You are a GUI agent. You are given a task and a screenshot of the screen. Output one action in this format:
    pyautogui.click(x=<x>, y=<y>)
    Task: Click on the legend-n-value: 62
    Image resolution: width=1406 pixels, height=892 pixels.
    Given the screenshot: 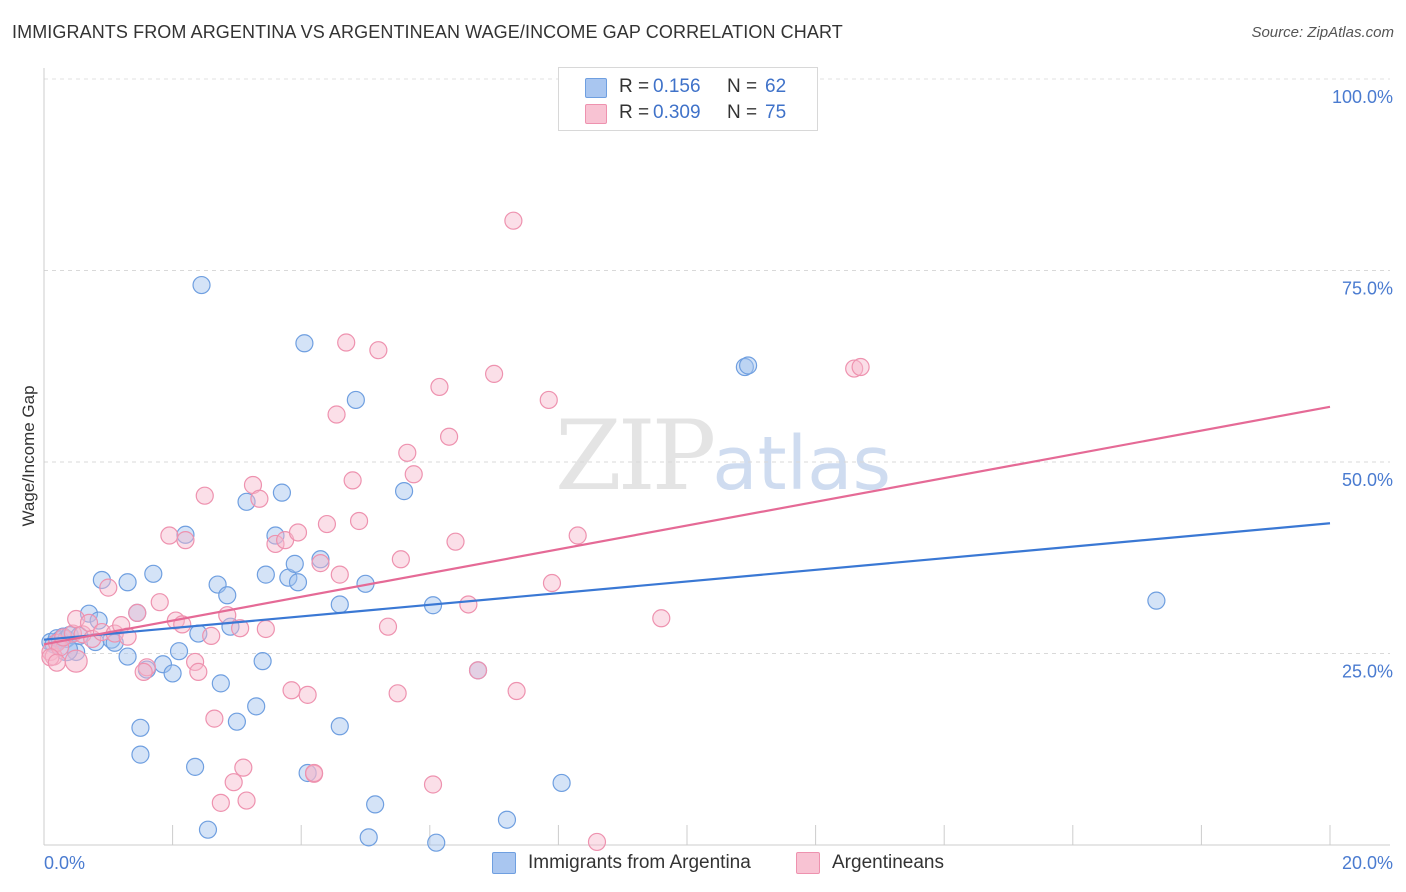 What is the action you would take?
    pyautogui.click(x=776, y=86)
    